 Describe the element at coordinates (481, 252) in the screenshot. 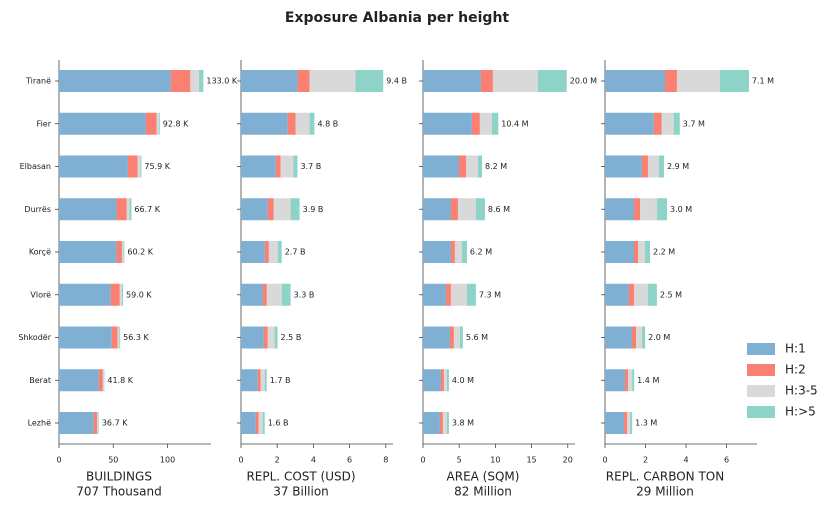

I see `total-label: 6.2 M` at that location.